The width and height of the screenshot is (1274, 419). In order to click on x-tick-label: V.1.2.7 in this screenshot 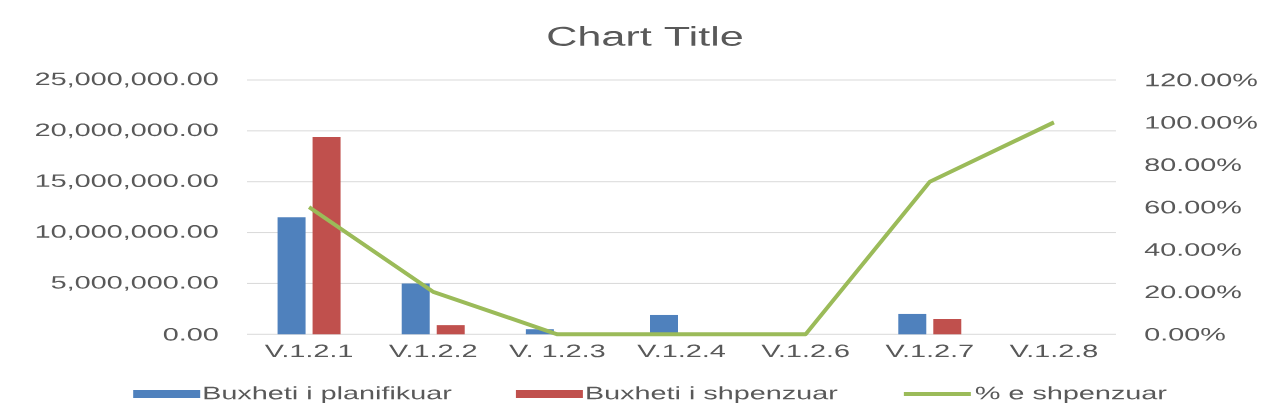, I will do `click(929, 351)`.